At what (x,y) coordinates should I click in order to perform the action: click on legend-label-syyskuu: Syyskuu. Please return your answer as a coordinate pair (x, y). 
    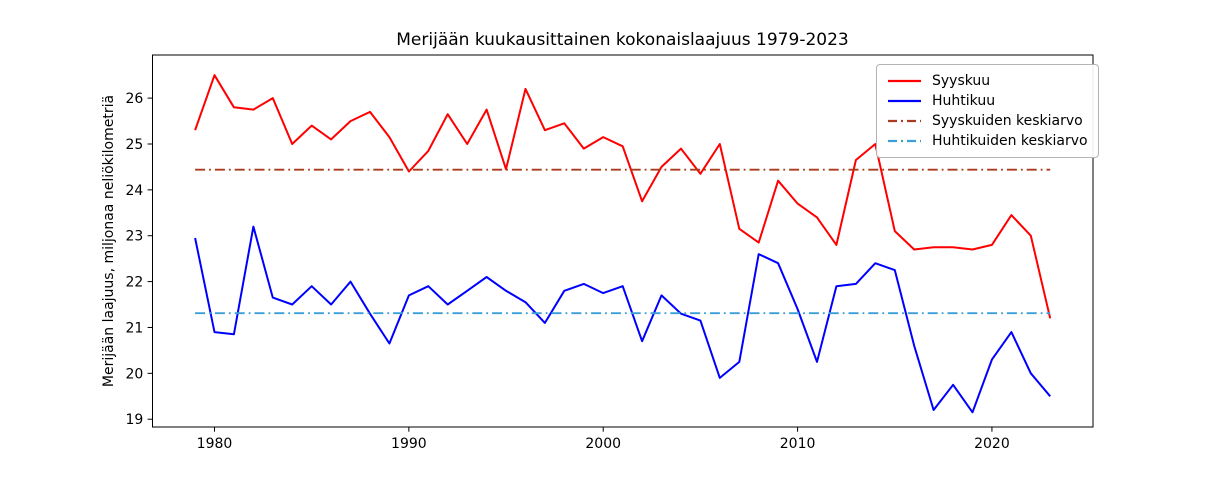
    Looking at the image, I should click on (961, 81).